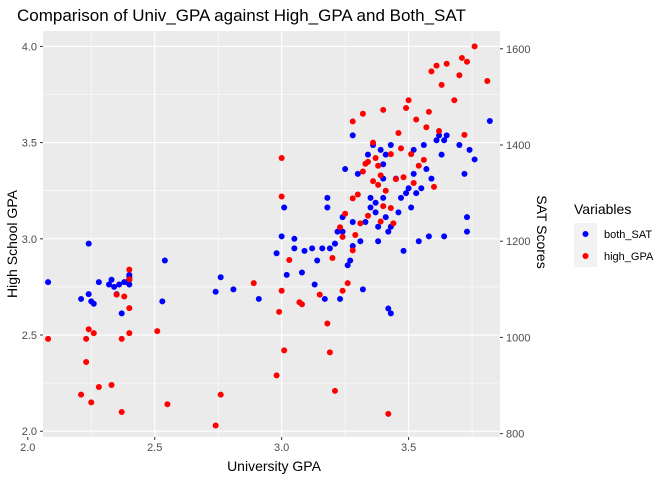 The height and width of the screenshot is (480, 672). I want to click on legend-label-high-gpa: high_GPA, so click(629, 257).